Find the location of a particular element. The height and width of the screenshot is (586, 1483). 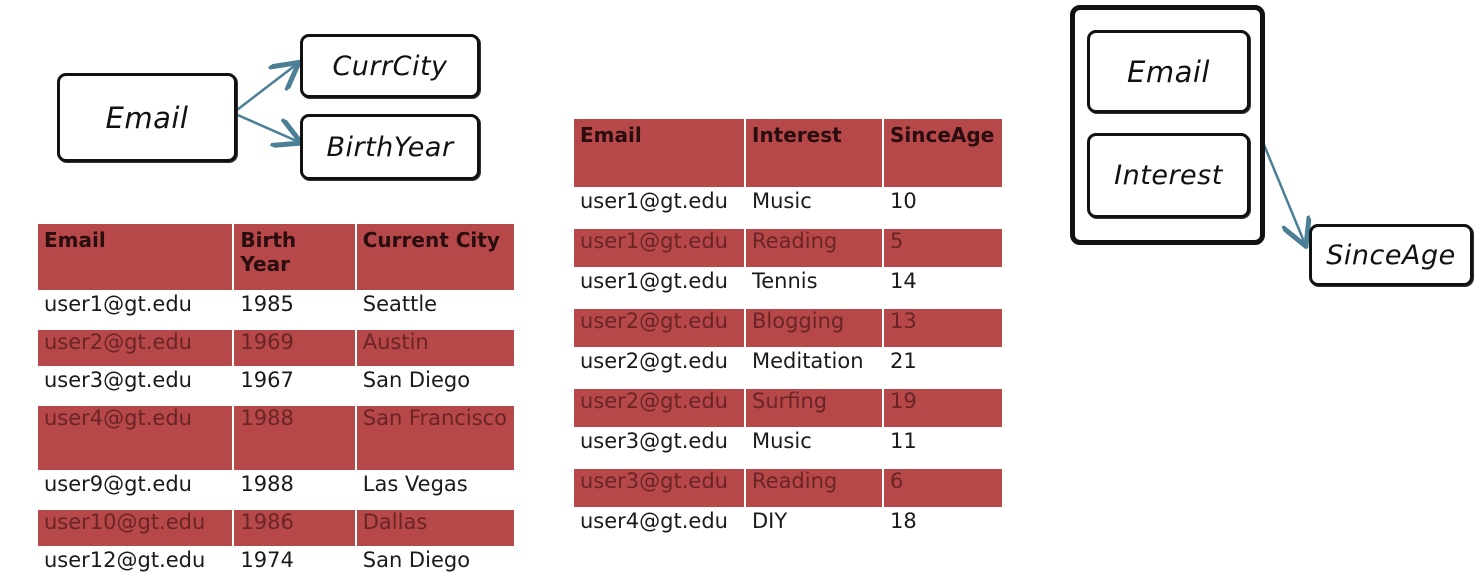

user-table-row-cell: user3@gt.edu is located at coordinates (135, 386).